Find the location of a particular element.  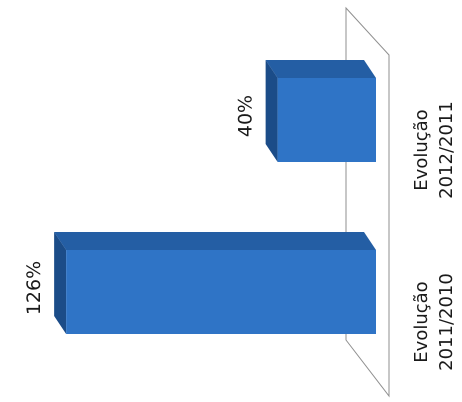

value-label: 40% is located at coordinates (246, 116).